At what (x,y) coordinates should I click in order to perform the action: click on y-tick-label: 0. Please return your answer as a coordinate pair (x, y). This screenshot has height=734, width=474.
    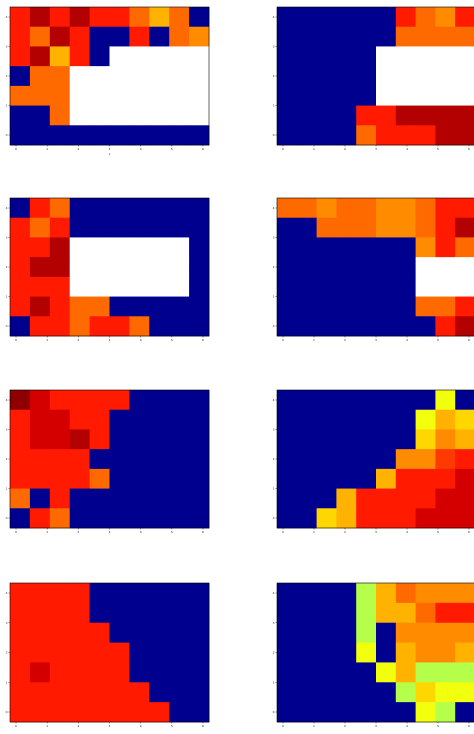
    Looking at the image, I should click on (274, 135).